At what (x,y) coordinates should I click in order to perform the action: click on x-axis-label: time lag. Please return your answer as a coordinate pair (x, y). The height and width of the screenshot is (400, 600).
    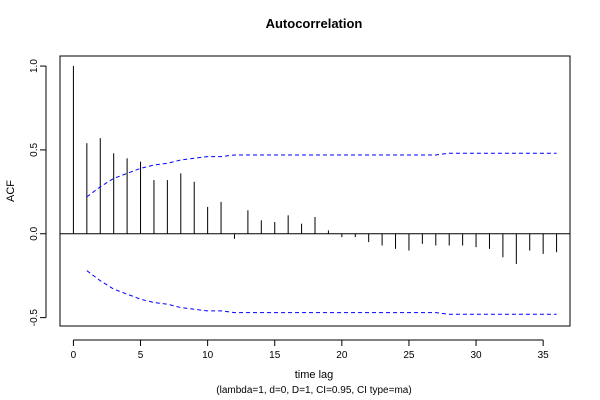
    Looking at the image, I should click on (314, 375).